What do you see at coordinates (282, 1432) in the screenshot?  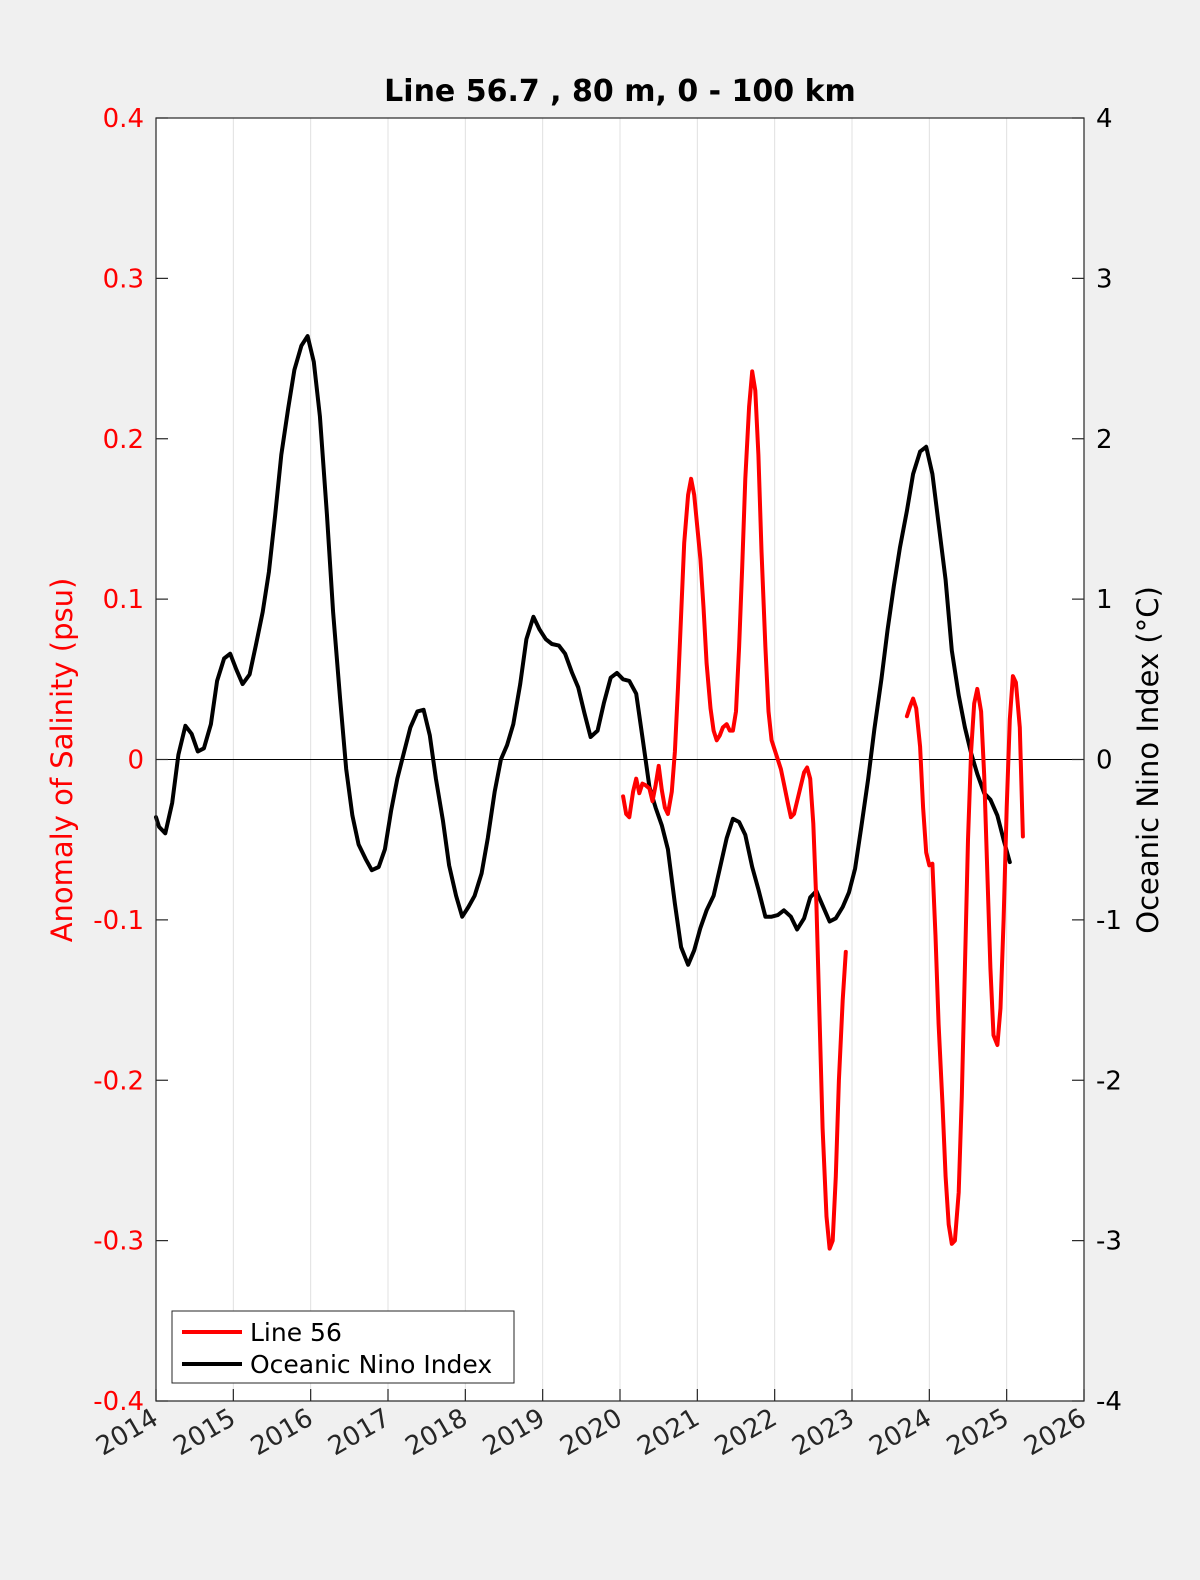 I see `x-tick-label-2016: 2016` at bounding box center [282, 1432].